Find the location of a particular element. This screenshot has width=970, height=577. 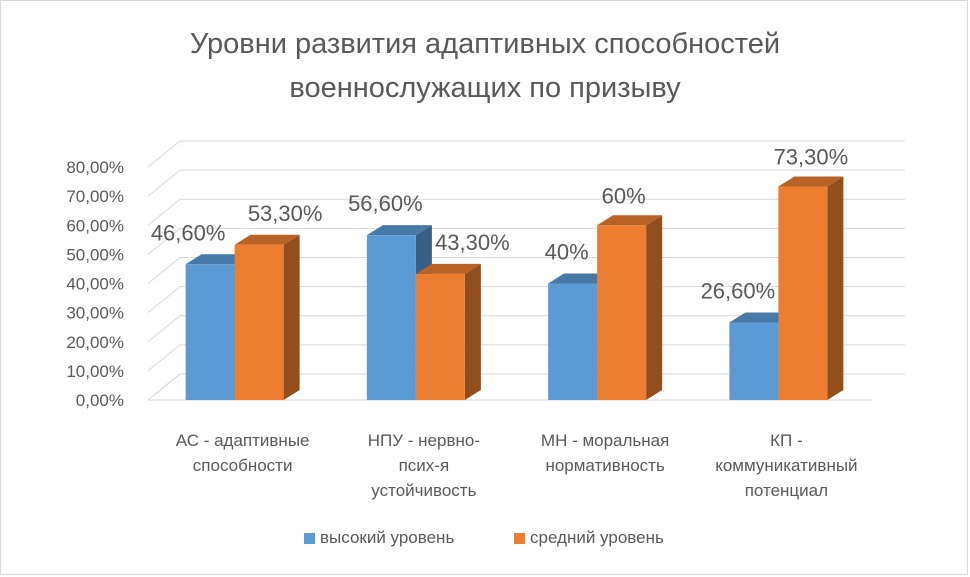

y-tick-label: 50,00% is located at coordinates (95, 254).